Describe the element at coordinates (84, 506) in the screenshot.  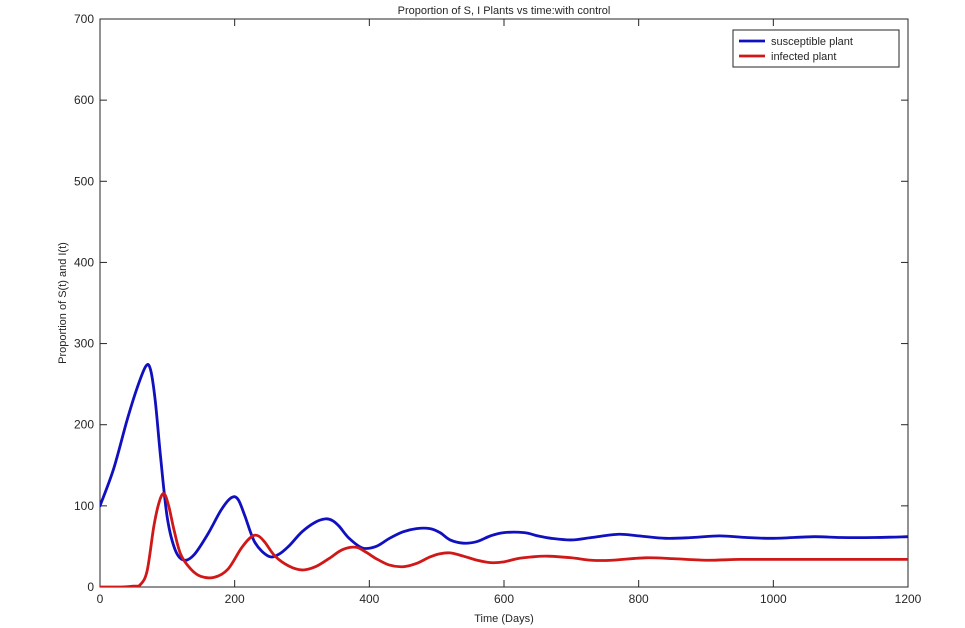
I see `y-tick-label: 100` at that location.